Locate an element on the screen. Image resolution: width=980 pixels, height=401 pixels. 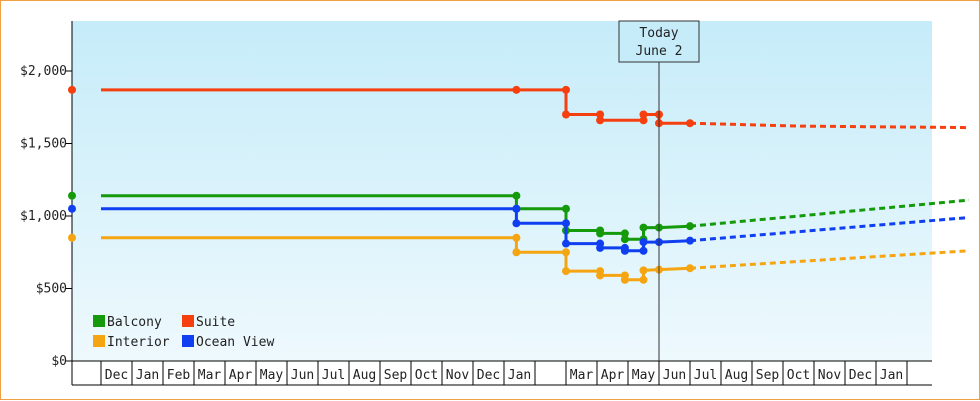
today-label: Today is located at coordinates (658, 33).